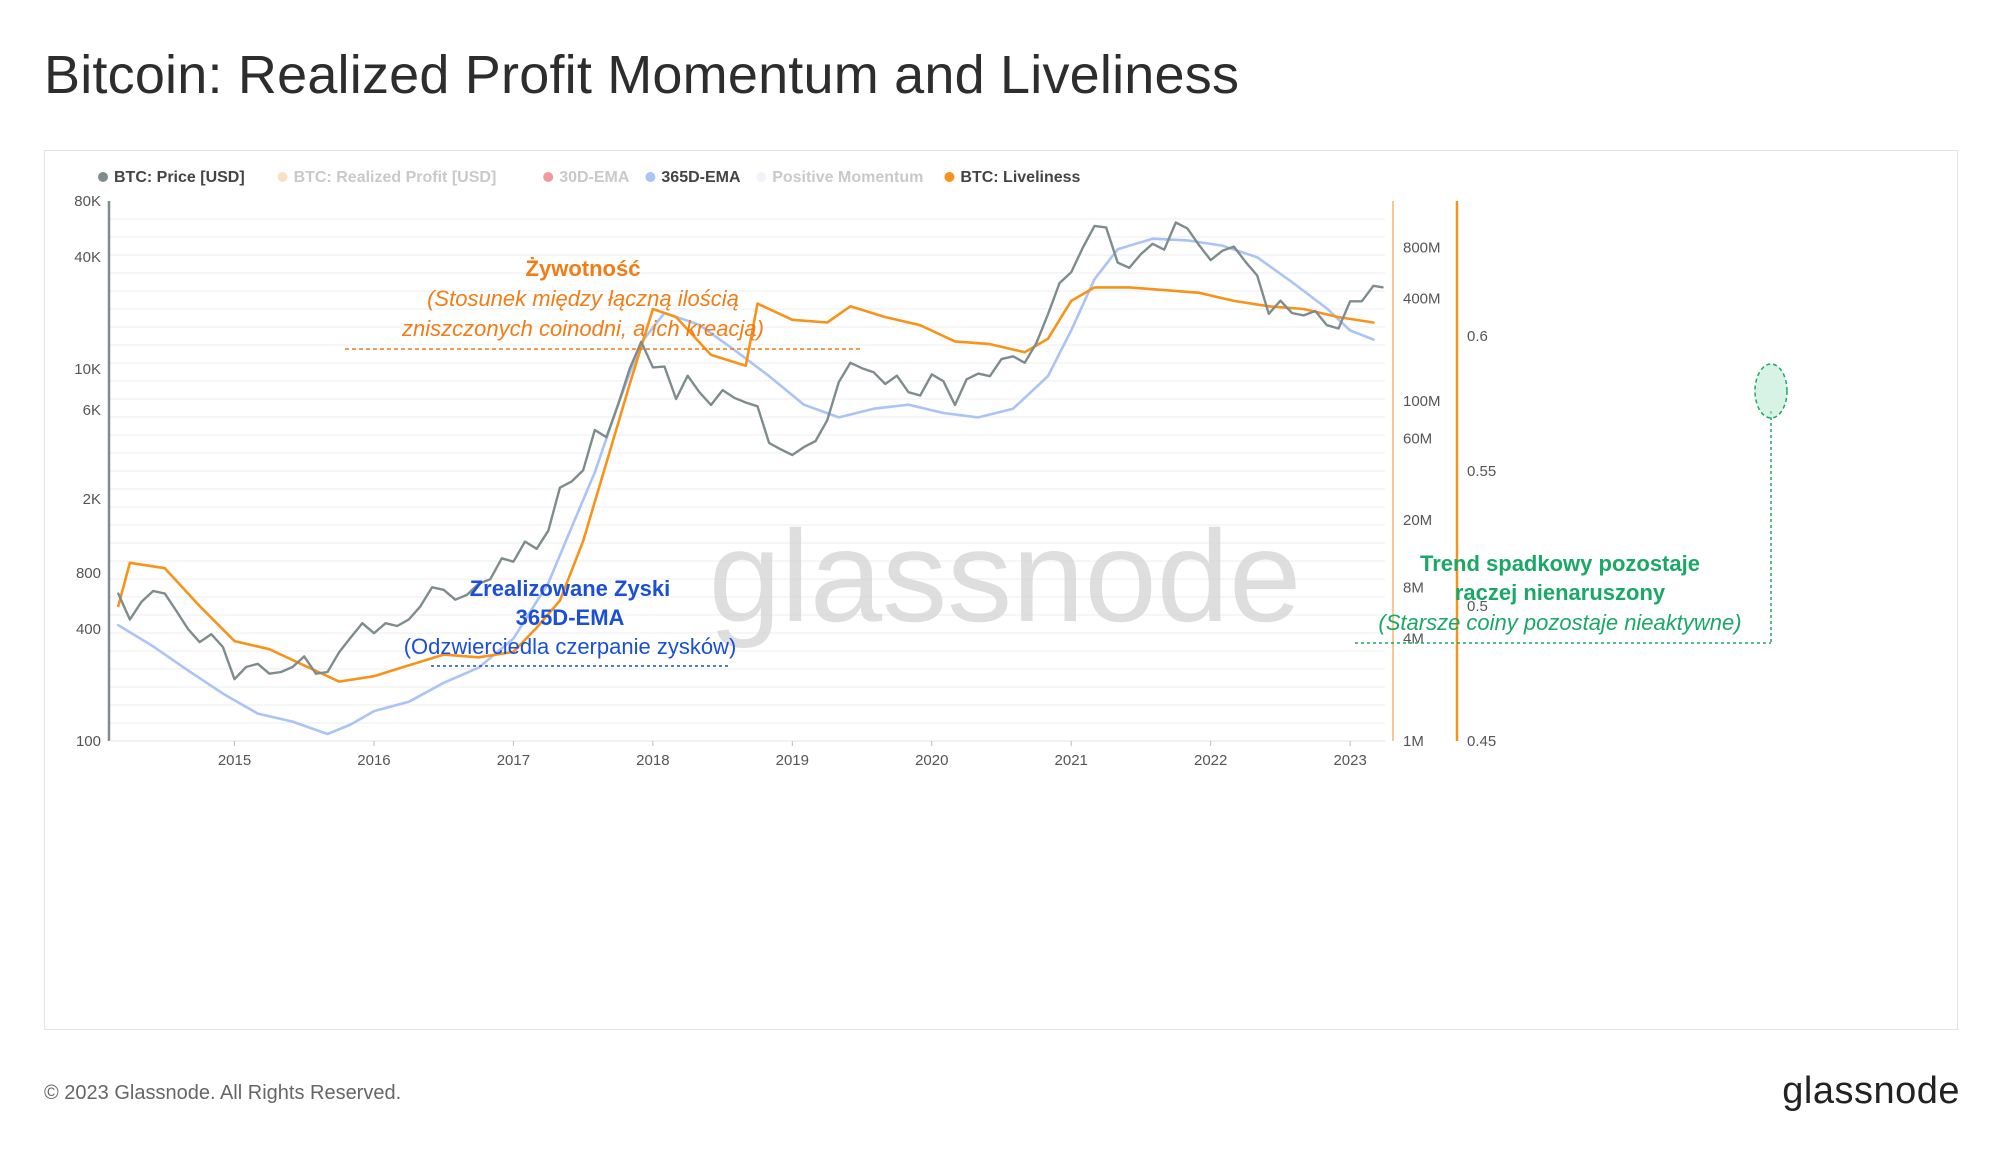  I want to click on footer-copyright: © 2023 Glassnode. All Rights Reserved., so click(223, 1093).